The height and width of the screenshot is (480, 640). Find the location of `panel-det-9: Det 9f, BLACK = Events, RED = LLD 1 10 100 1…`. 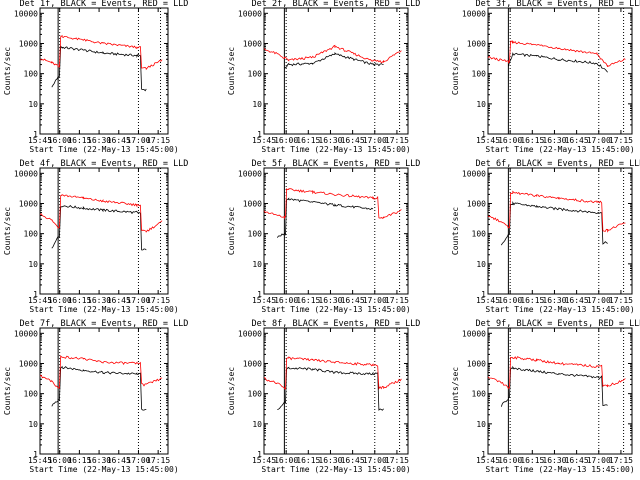

panel-det-9: Det 9f, BLACK = Events, RED = LLD 1 10 100 1… is located at coordinates (545, 396).